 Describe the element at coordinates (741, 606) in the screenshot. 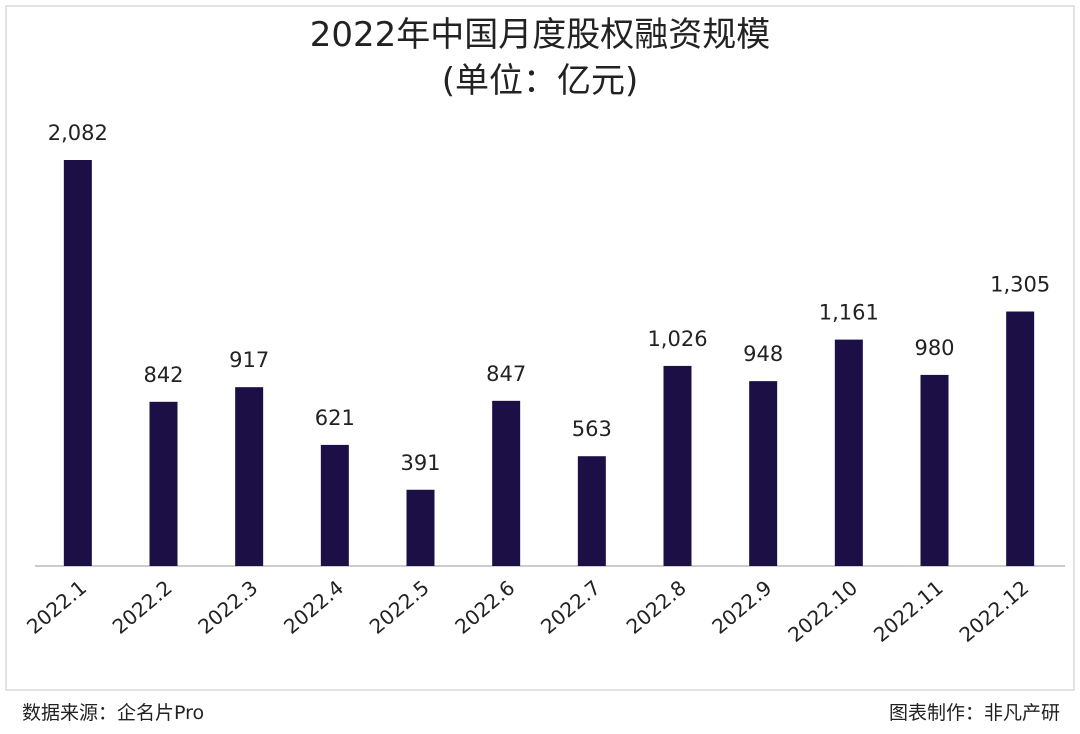

I see `x-tick-label: 2022.9` at that location.